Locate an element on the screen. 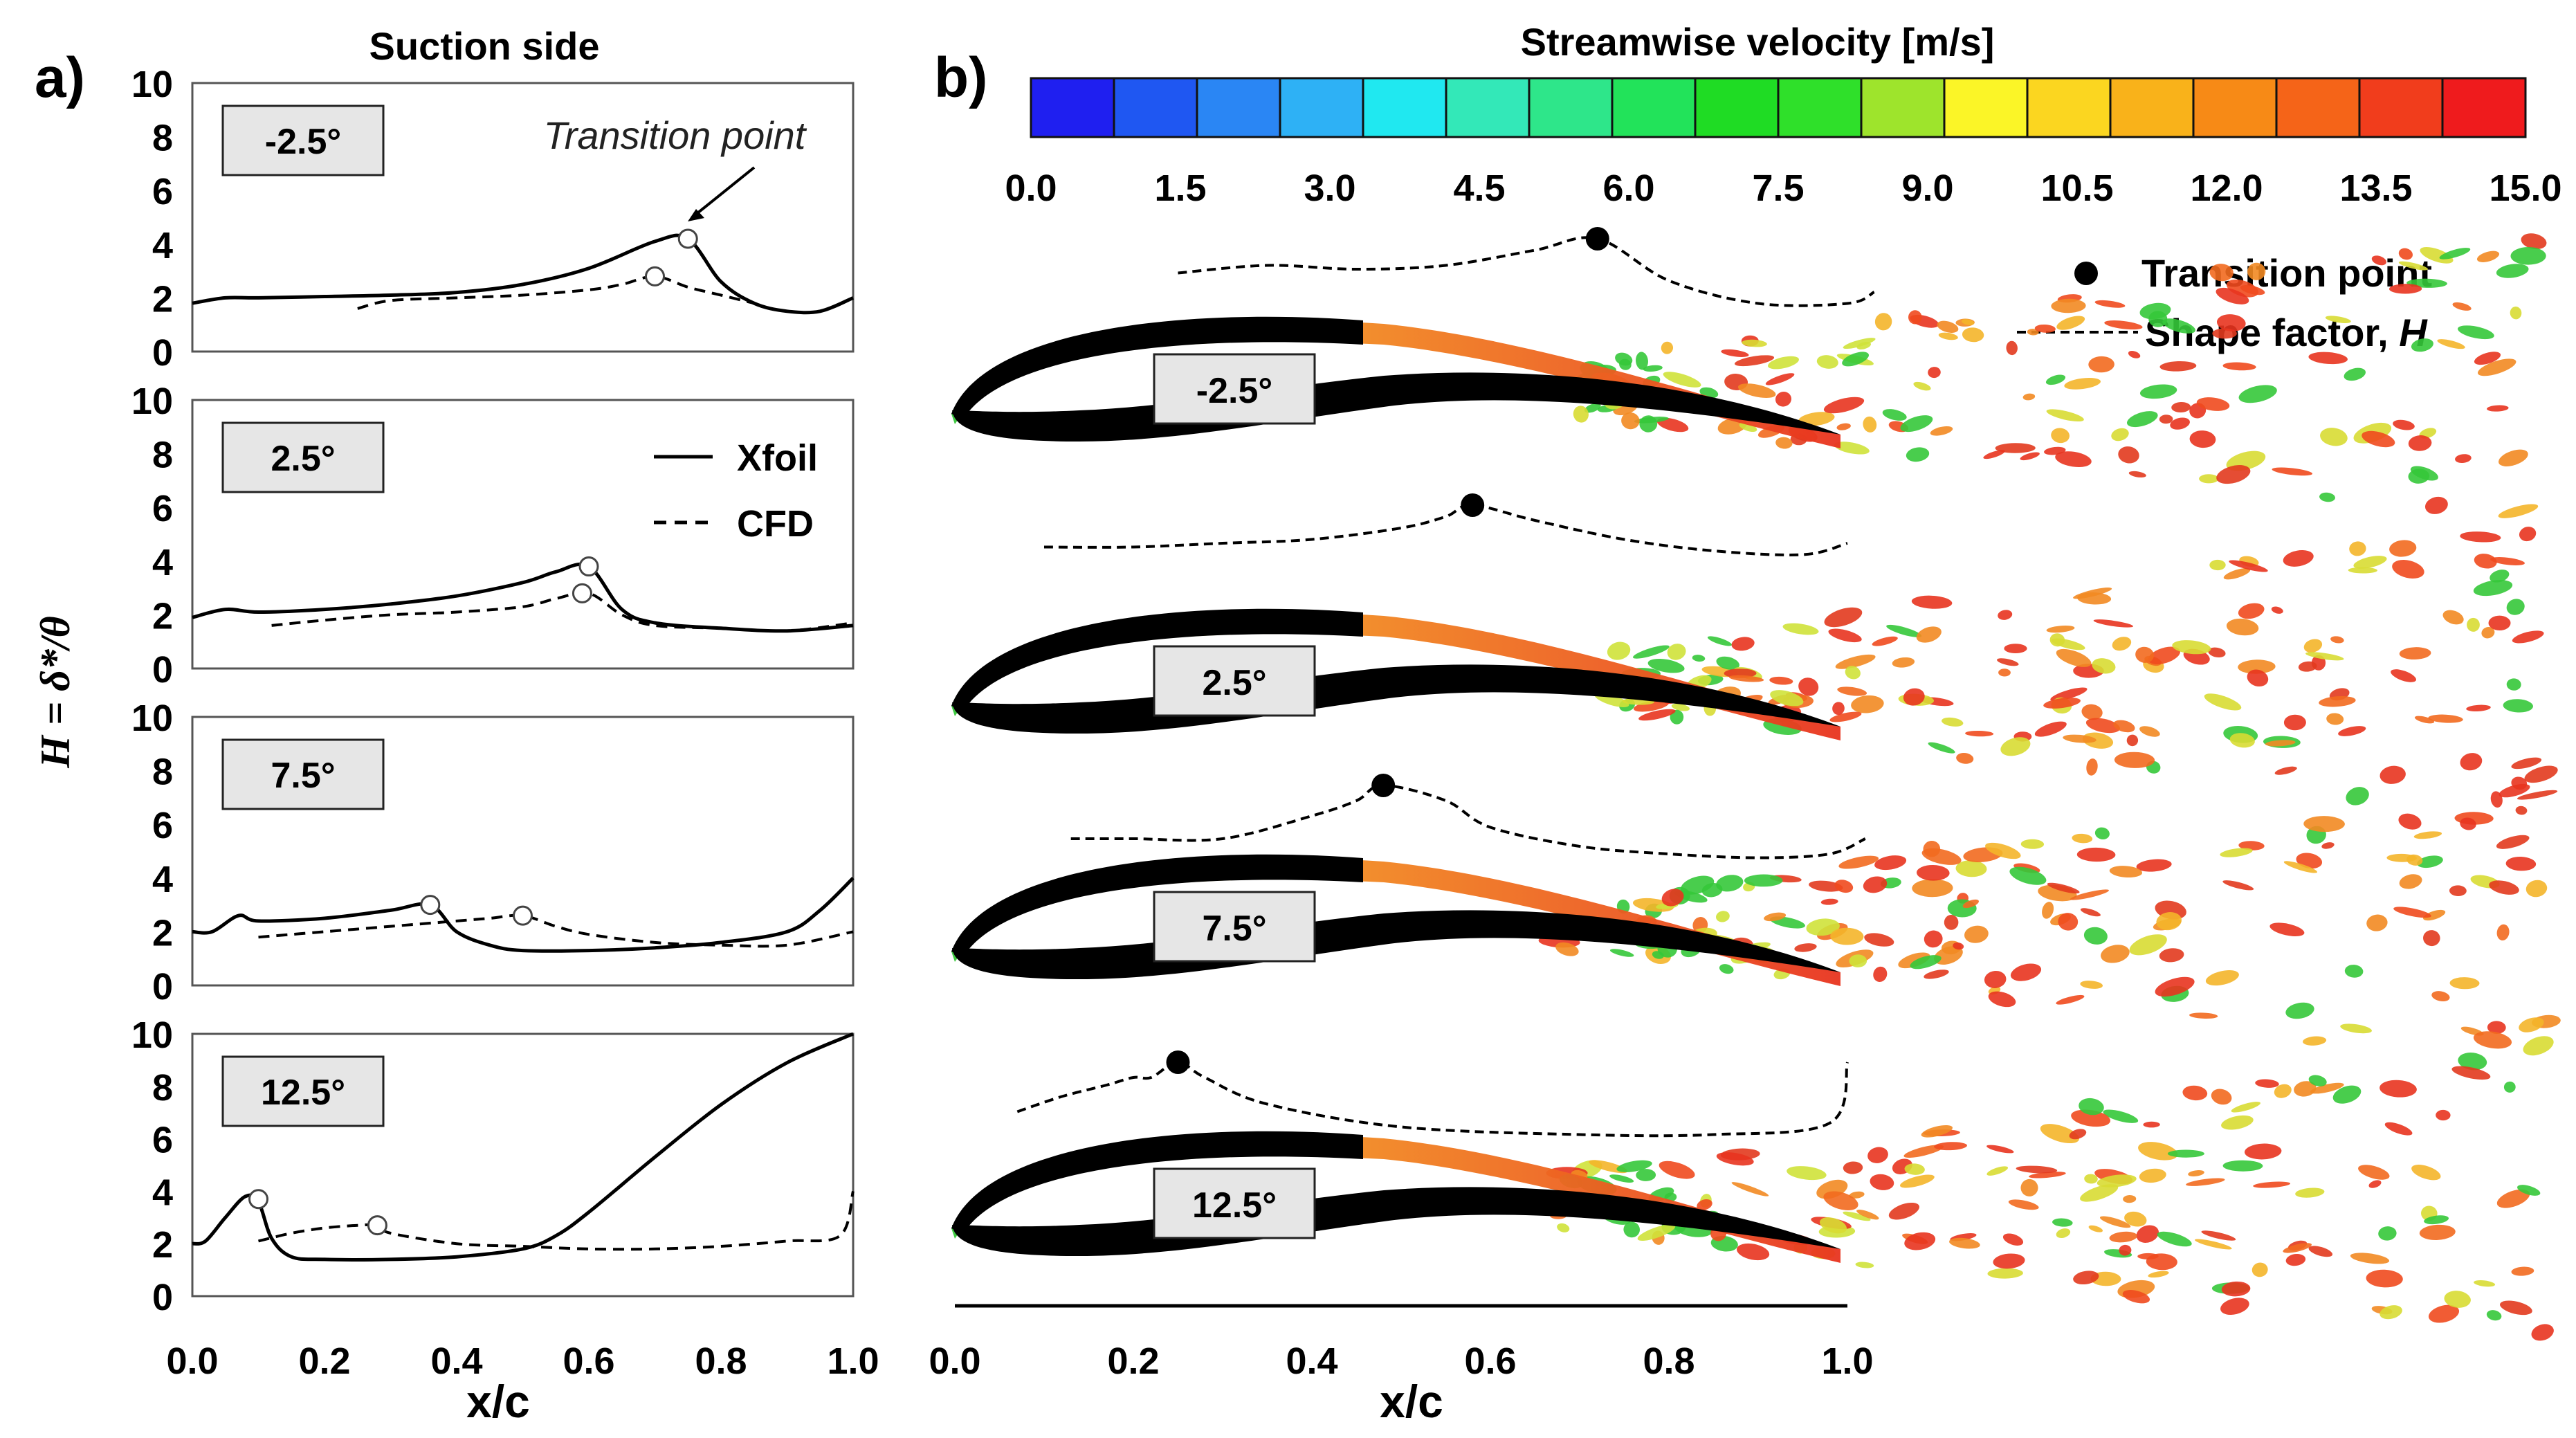 The image size is (2576, 1438). subplot-frame is located at coordinates (523, 217).